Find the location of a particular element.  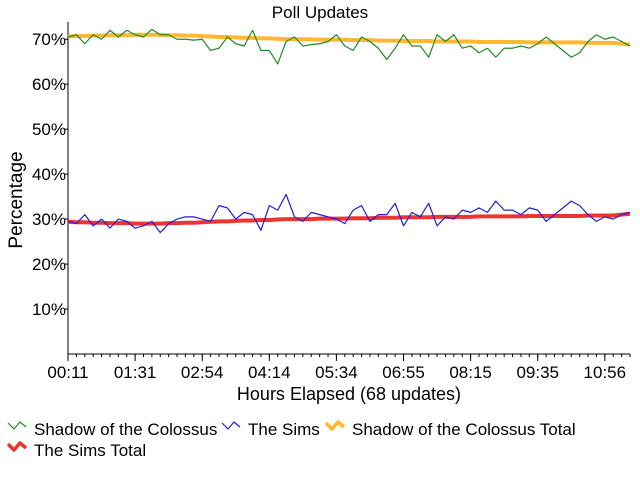

y-tick-label: 20% is located at coordinates (49, 264).